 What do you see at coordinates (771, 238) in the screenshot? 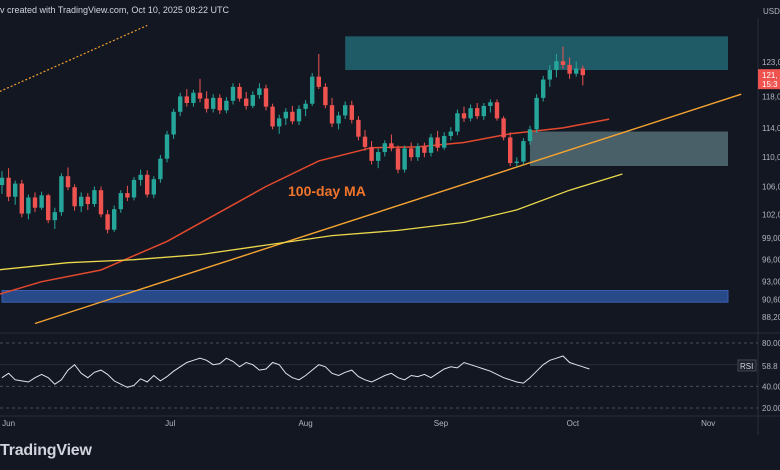
I see `price-tick-label: 99,00` at bounding box center [771, 238].